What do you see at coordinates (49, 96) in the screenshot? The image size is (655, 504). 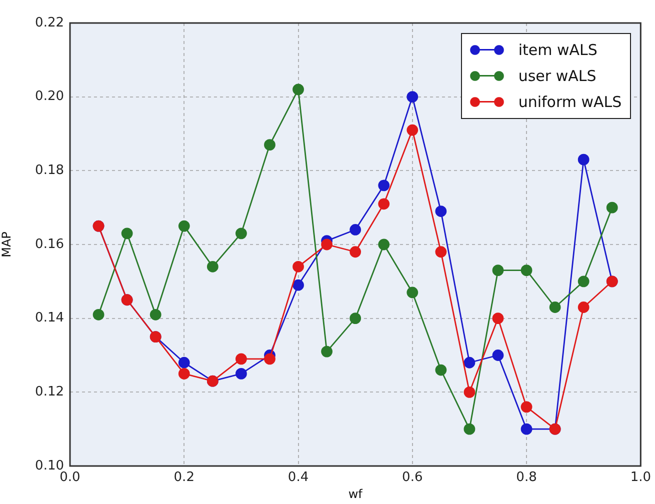 I see `y-tick-label: 0.20` at bounding box center [49, 96].